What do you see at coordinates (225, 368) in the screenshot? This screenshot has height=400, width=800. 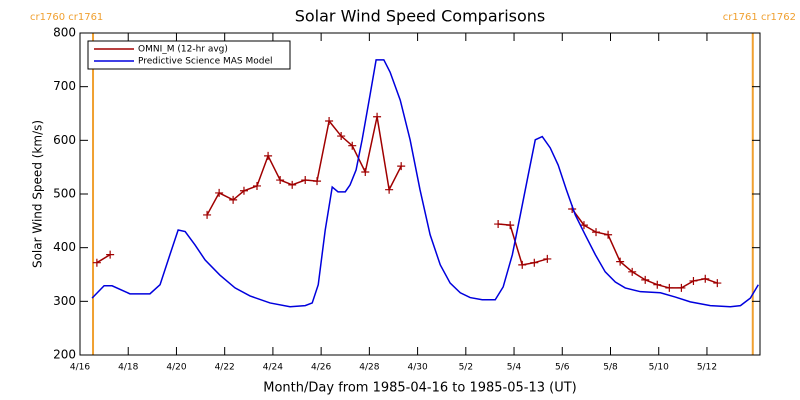 I see `x-tick-label: 4/22` at bounding box center [225, 368].